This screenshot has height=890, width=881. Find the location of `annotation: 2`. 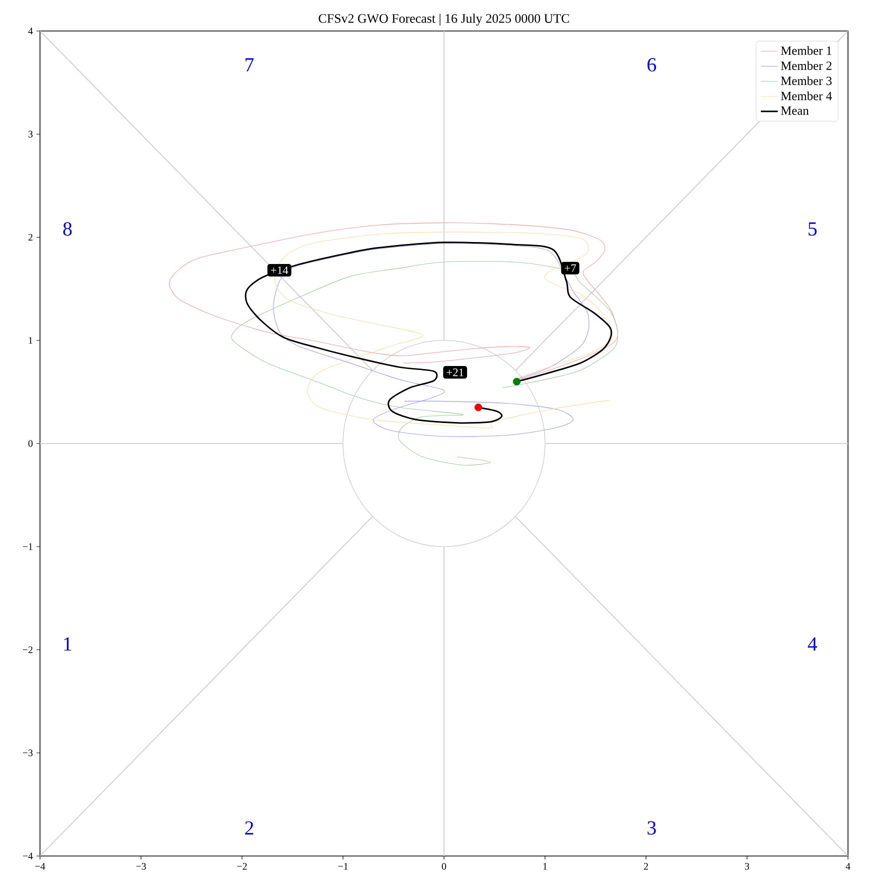

annotation: 2 is located at coordinates (249, 828).